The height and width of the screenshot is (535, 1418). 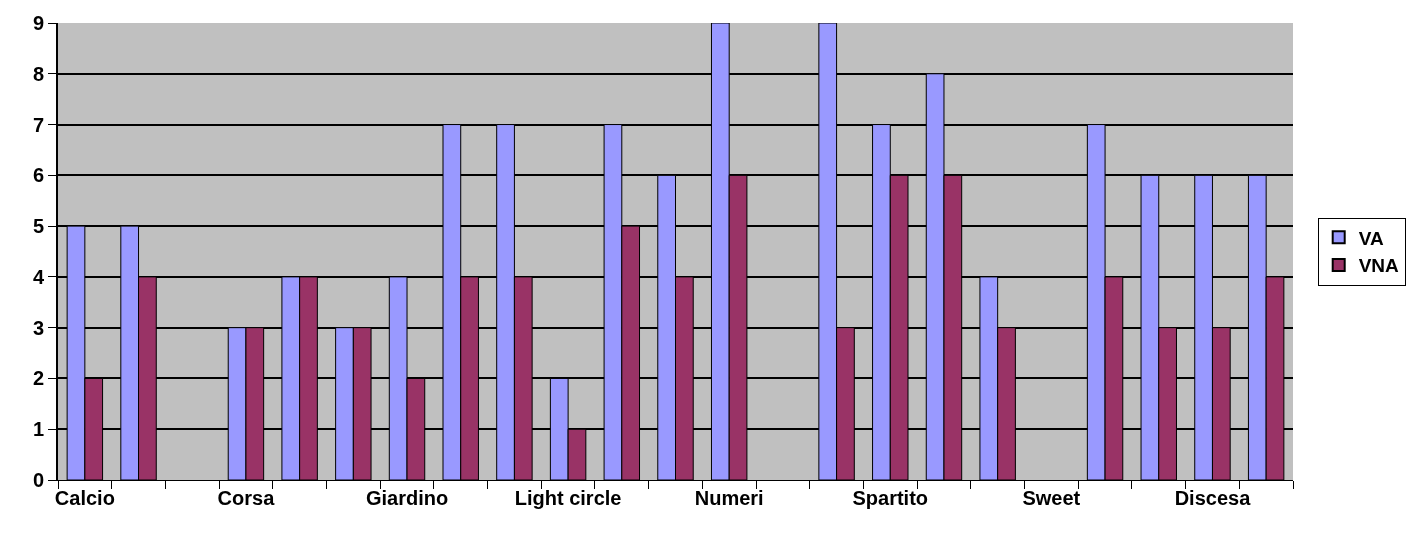 I want to click on y-tick-label: 5, so click(x=38, y=226).